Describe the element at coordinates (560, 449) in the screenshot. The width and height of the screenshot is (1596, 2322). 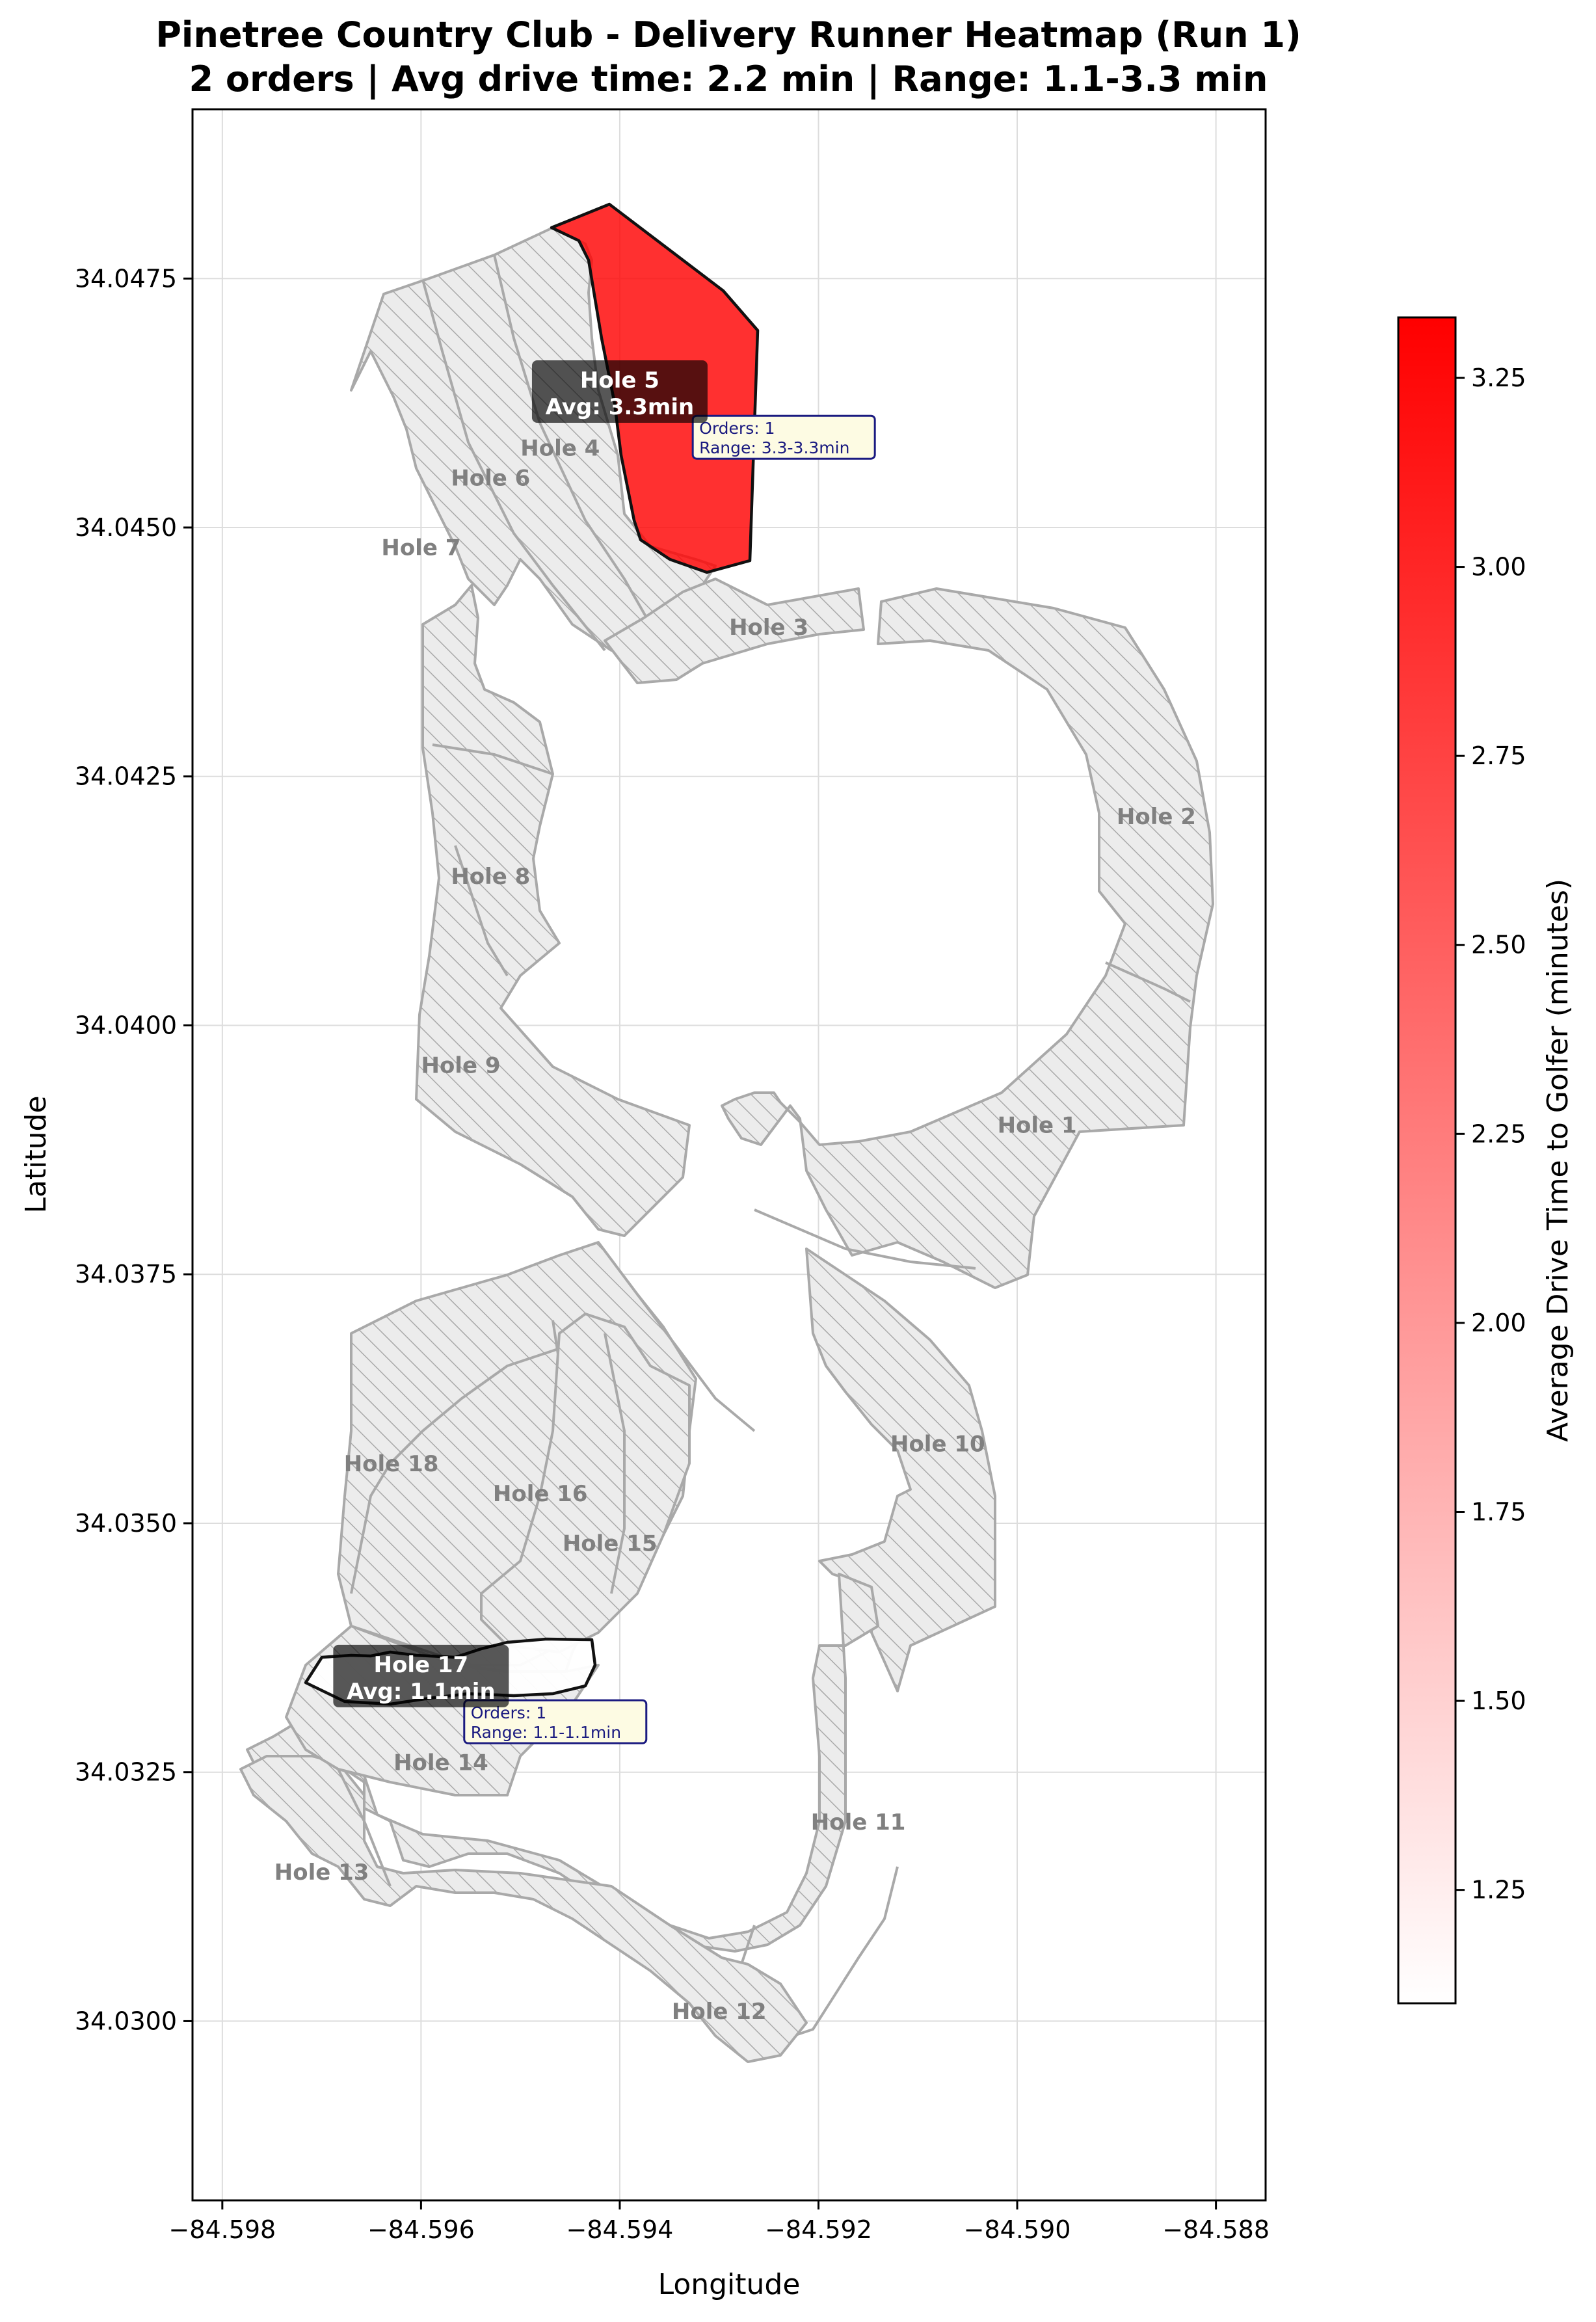
I see `hole-label: Hole 4` at that location.